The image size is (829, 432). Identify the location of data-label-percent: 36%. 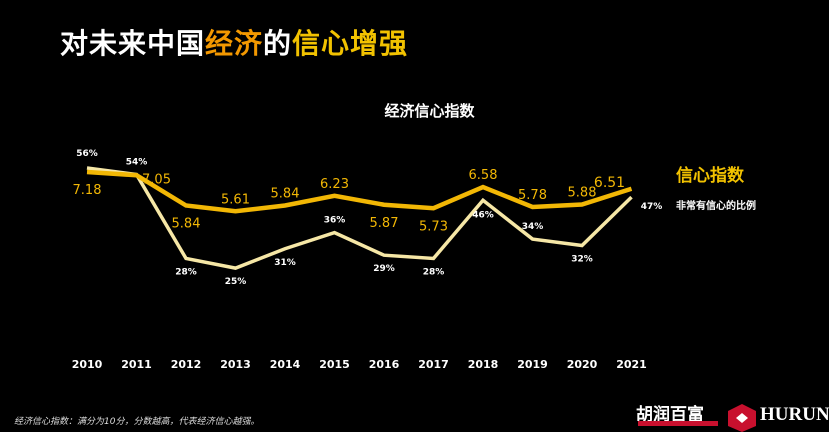
(335, 221).